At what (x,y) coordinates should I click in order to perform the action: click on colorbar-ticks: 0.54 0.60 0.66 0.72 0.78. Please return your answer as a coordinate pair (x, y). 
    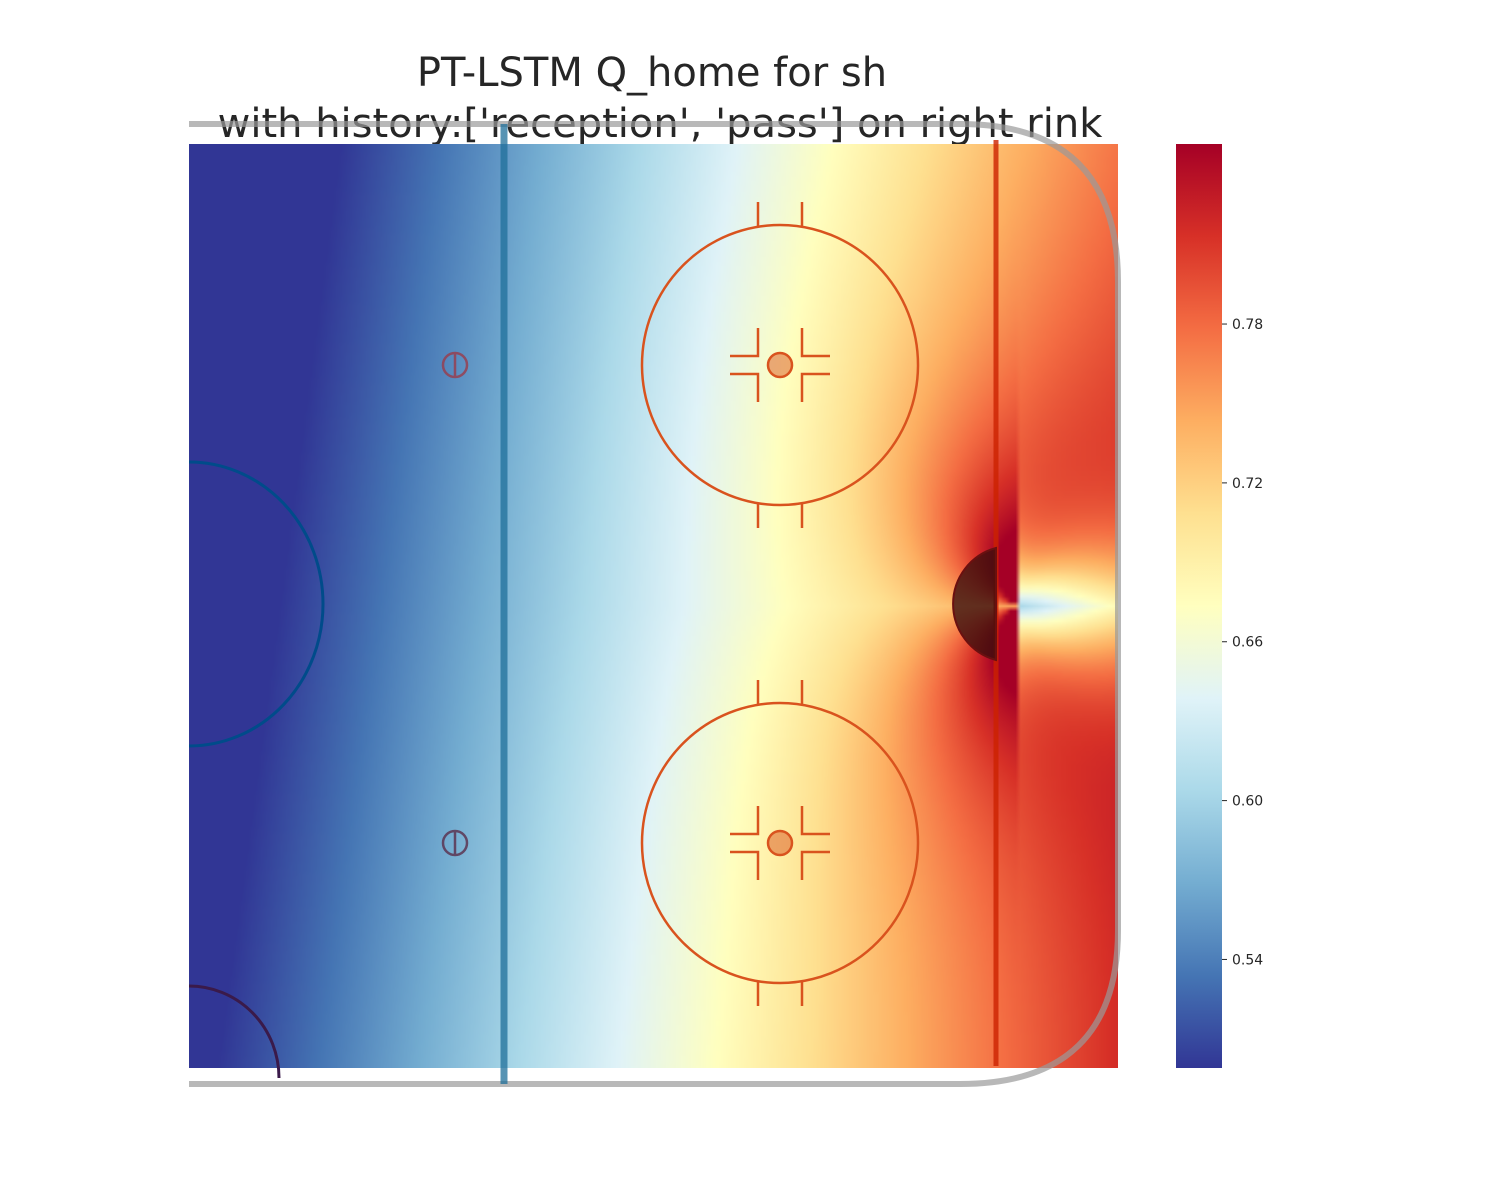
    Looking at the image, I should click on (1242, 642).